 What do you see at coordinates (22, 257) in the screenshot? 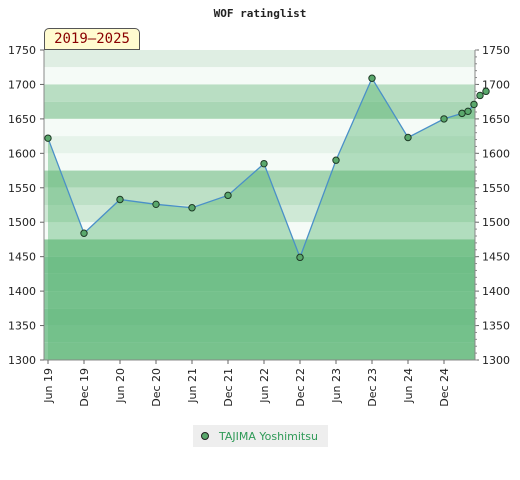
I see `y-tick-label-left: 1450` at bounding box center [22, 257].